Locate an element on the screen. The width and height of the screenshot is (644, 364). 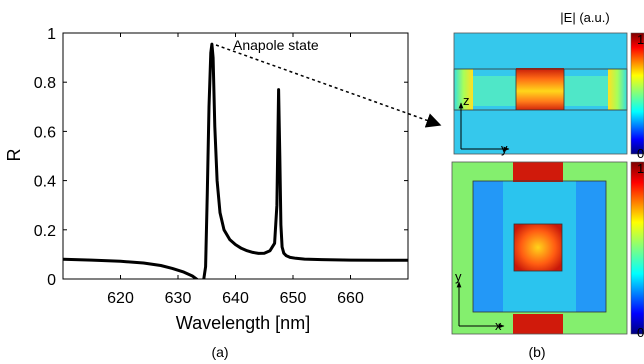
field-map-bottom-inner-outline is located at coordinates (538, 247).